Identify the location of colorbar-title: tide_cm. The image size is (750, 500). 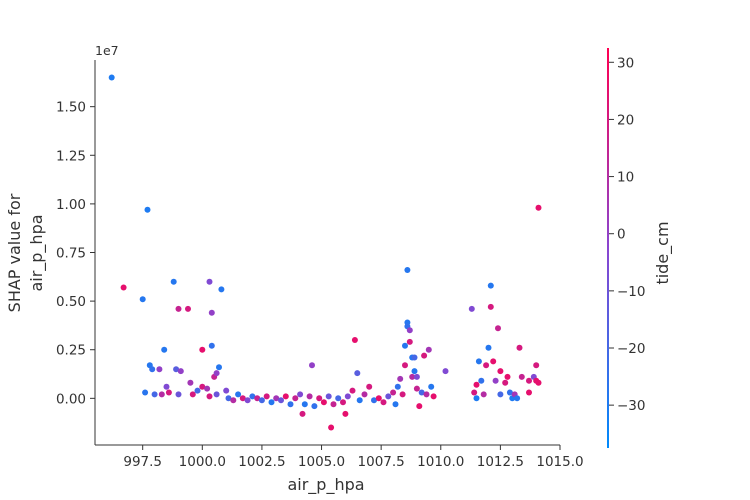
(663, 252).